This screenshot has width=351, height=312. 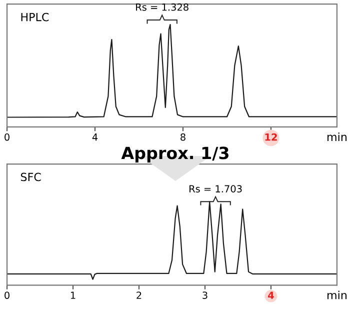 I want to click on chart-title: HPLC, so click(x=35, y=17).